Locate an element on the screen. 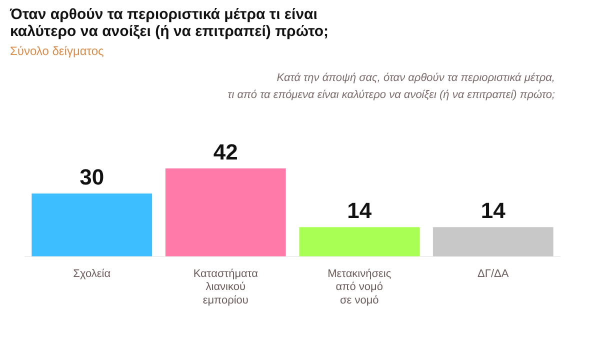 The image size is (600, 338). x-tick-label: ΔΓ/ΔΑ is located at coordinates (494, 274).